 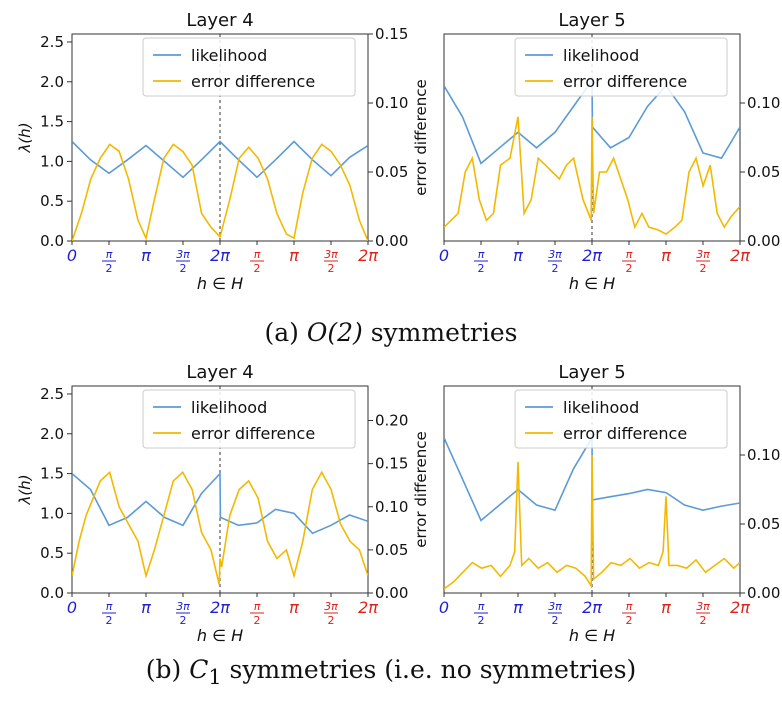 I want to click on caption-b-symbol: C, so click(x=199, y=669).